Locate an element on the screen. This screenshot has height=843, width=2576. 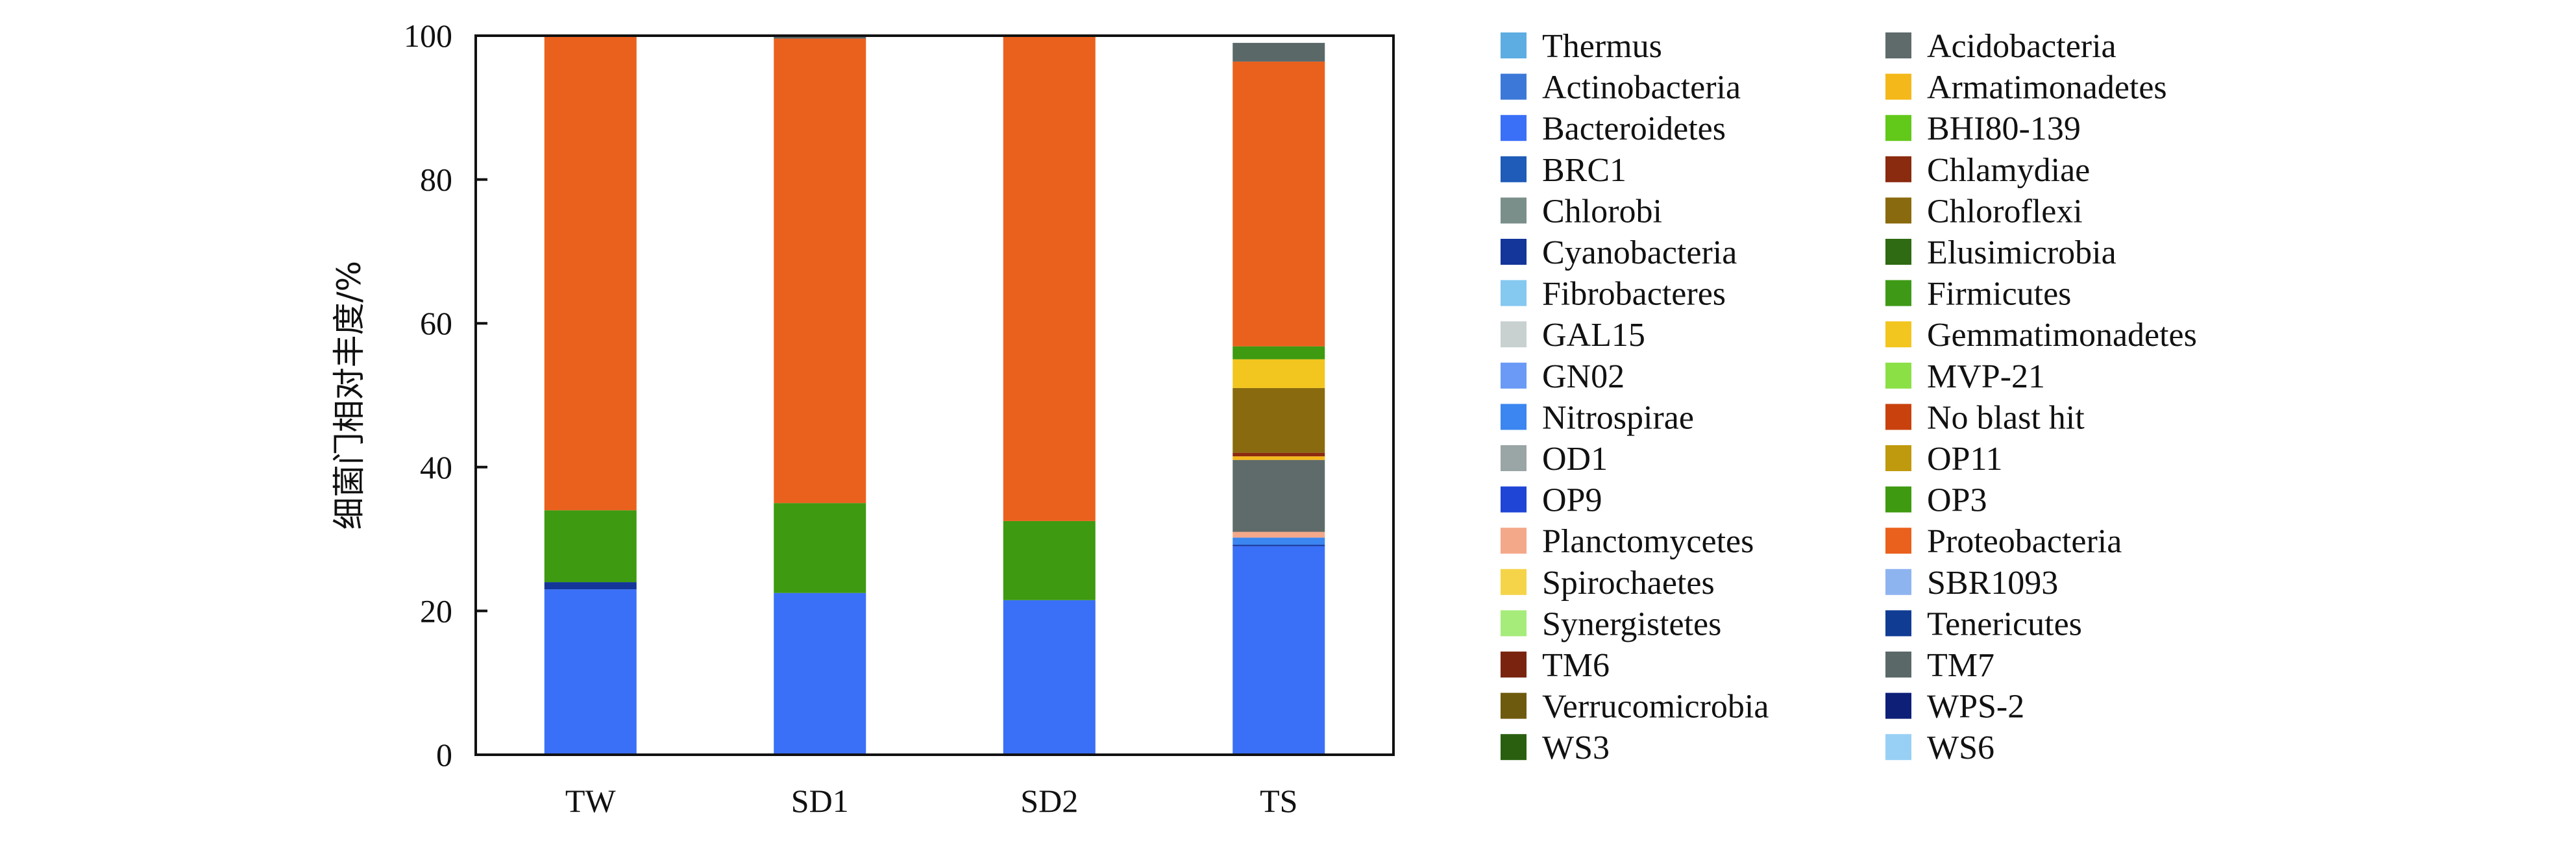
legend-item: OP9 is located at coordinates (1551, 500).